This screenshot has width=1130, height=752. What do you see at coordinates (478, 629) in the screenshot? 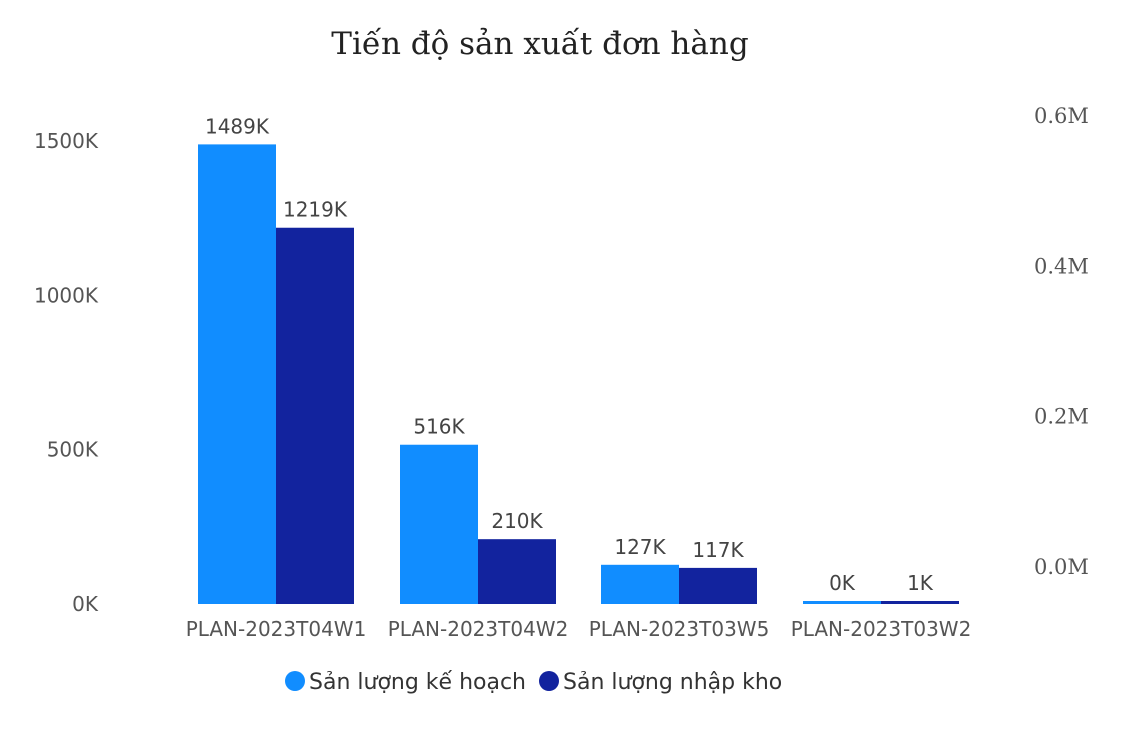
I see `x-tick-label: PLAN-2023T04W2` at bounding box center [478, 629].